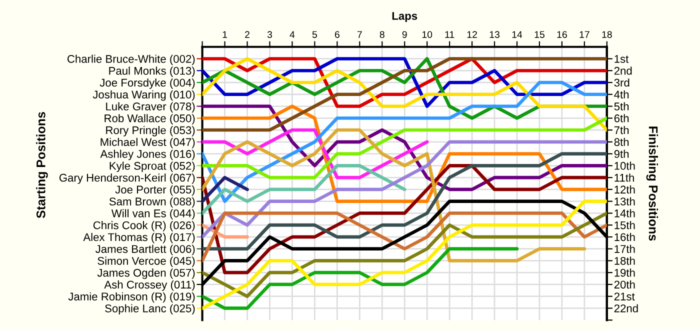 Image resolution: width=700 pixels, height=330 pixels. What do you see at coordinates (621, 59) in the screenshot?
I see `y2-tick-label: 1st` at bounding box center [621, 59].